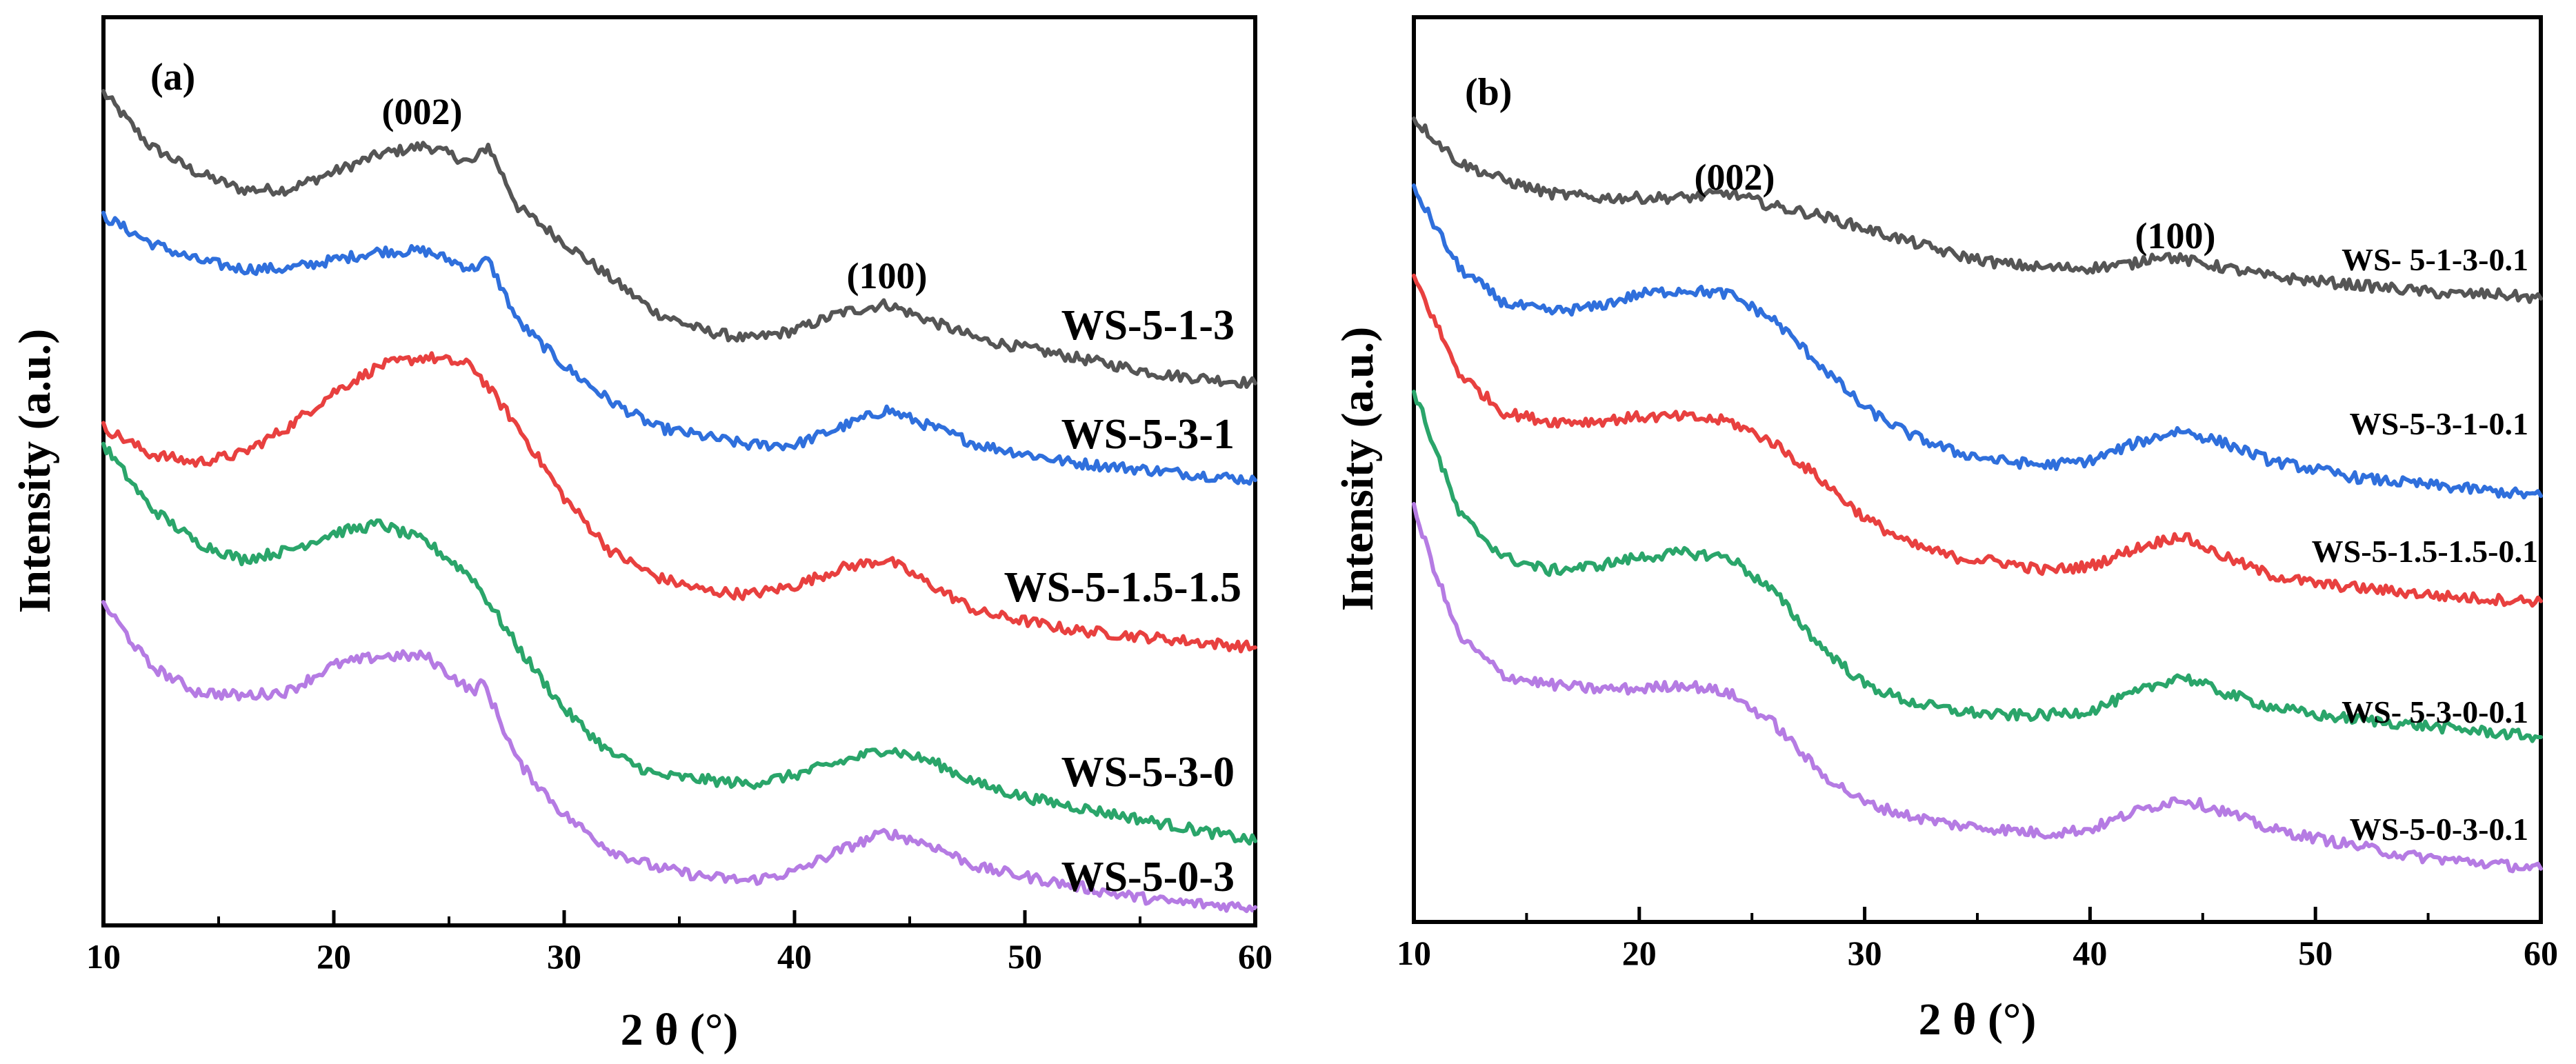  I want to click on panel-a-series-ws-5-1.5-1.5, so click(679, 503).